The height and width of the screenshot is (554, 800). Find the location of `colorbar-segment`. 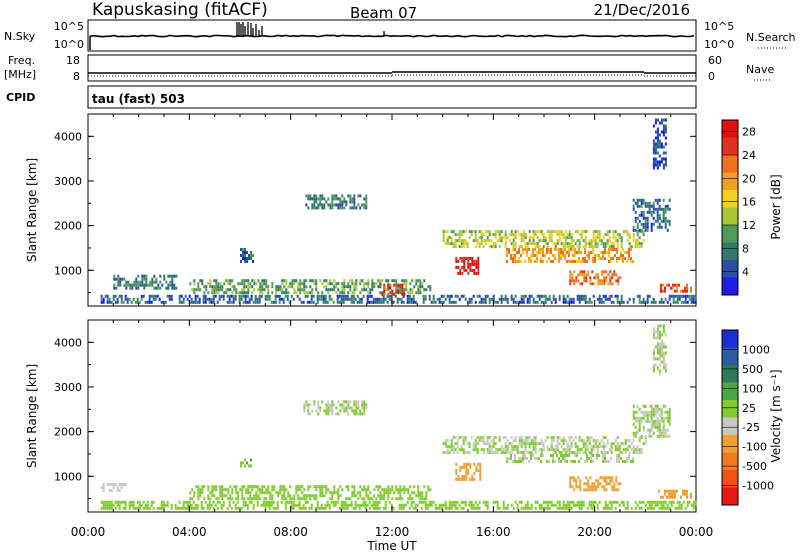

colorbar-segment is located at coordinates (730, 181).